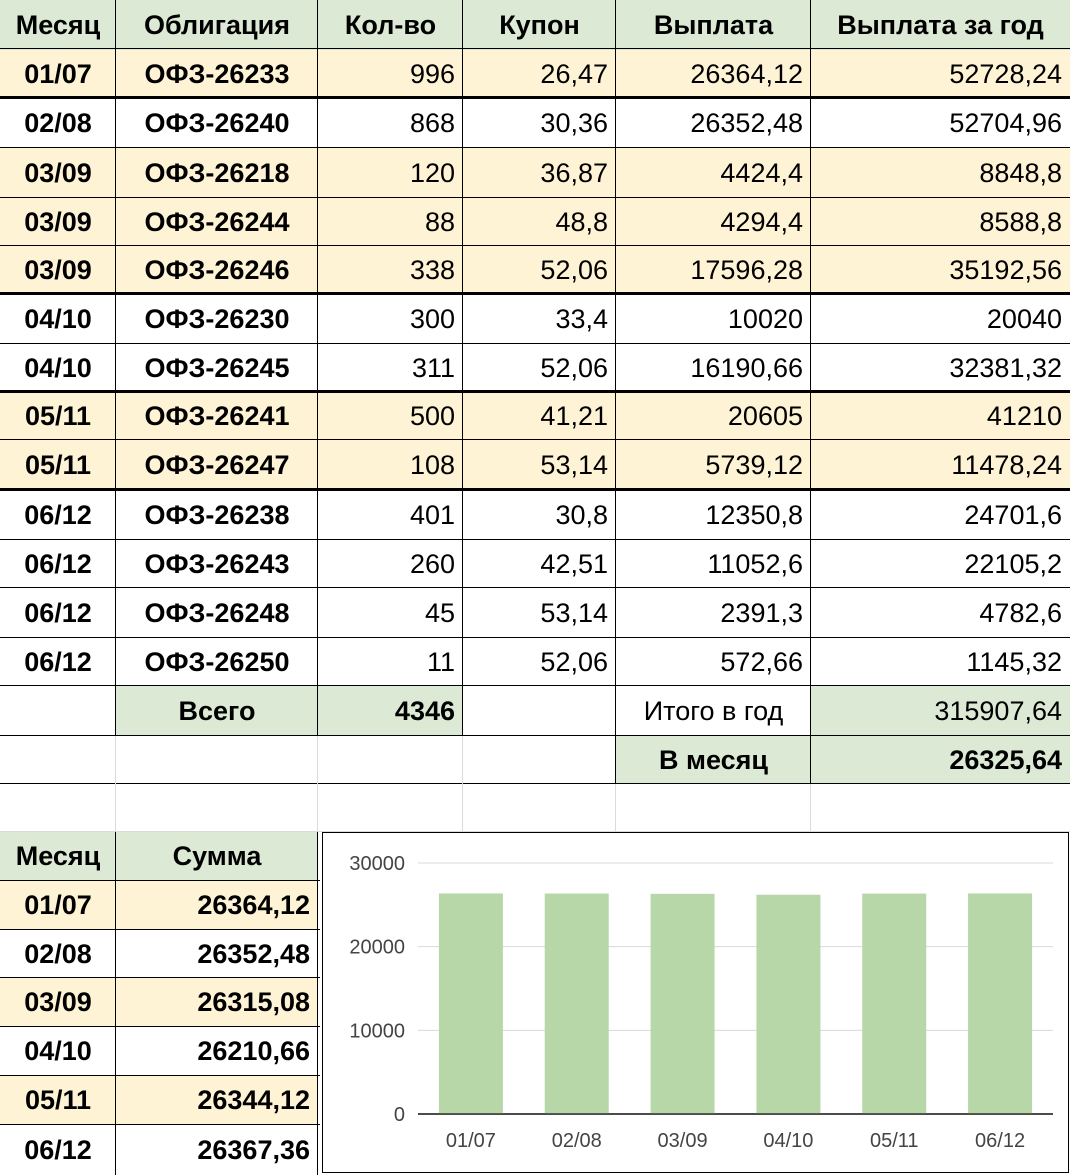 The height and width of the screenshot is (1175, 1070). What do you see at coordinates (217, 74) in the screenshot?
I see `cell-bond: ОФЗ-26233` at bounding box center [217, 74].